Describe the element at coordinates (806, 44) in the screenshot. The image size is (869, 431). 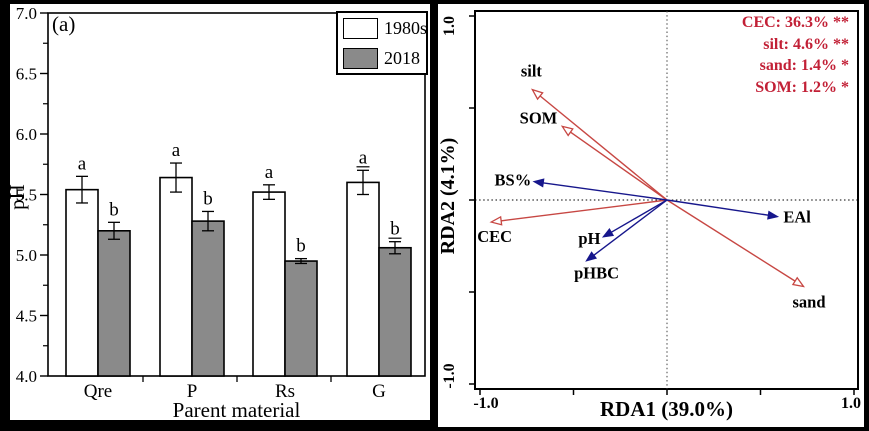
I see `annotation-silt: silt: 4.6% **` at that location.